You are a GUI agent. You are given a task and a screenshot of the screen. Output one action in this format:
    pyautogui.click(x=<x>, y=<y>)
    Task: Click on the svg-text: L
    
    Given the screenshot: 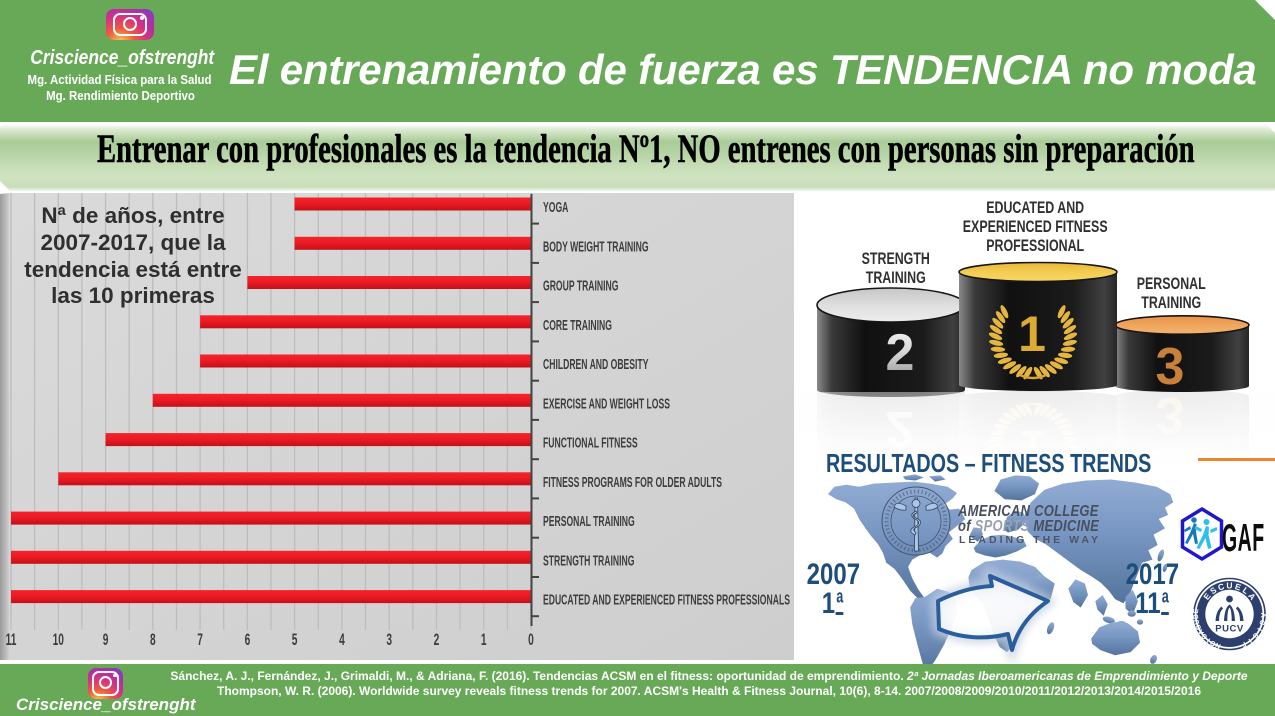 What is the action you would take?
    pyautogui.click(x=1246, y=590)
    